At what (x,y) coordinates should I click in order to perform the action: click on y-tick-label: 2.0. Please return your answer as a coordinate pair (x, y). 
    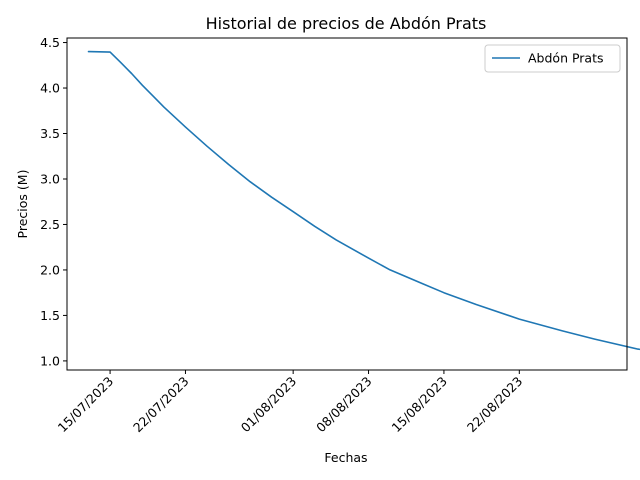
    Looking at the image, I should click on (50, 269).